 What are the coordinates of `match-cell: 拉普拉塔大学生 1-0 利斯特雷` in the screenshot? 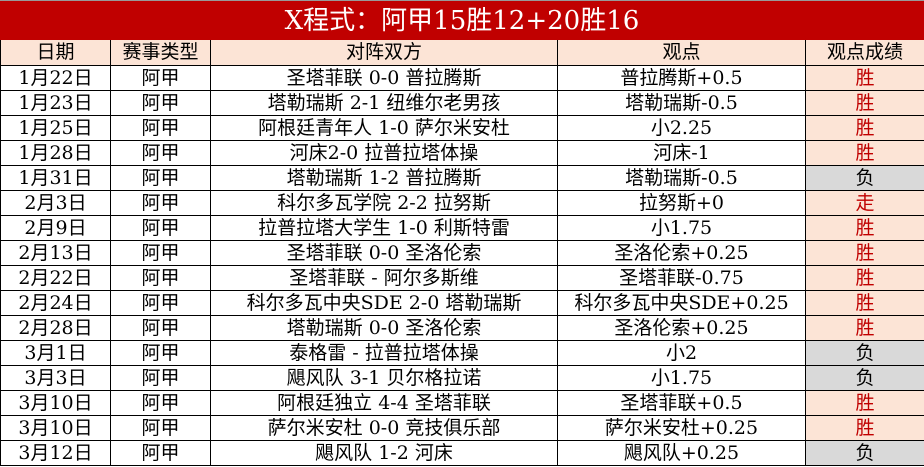 It's located at (384, 227).